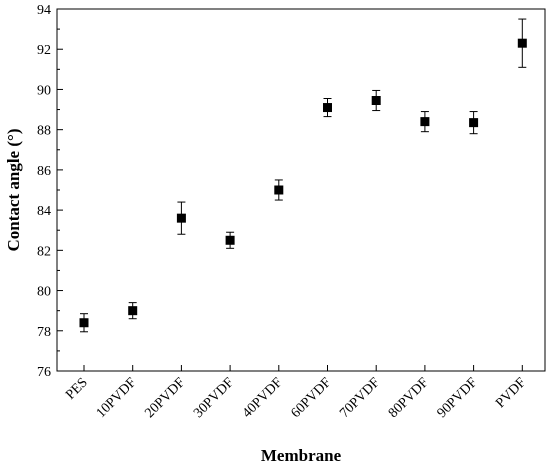 The width and height of the screenshot is (550, 464). Describe the element at coordinates (511, 393) in the screenshot. I see `x-tick-label: PVDF` at that location.